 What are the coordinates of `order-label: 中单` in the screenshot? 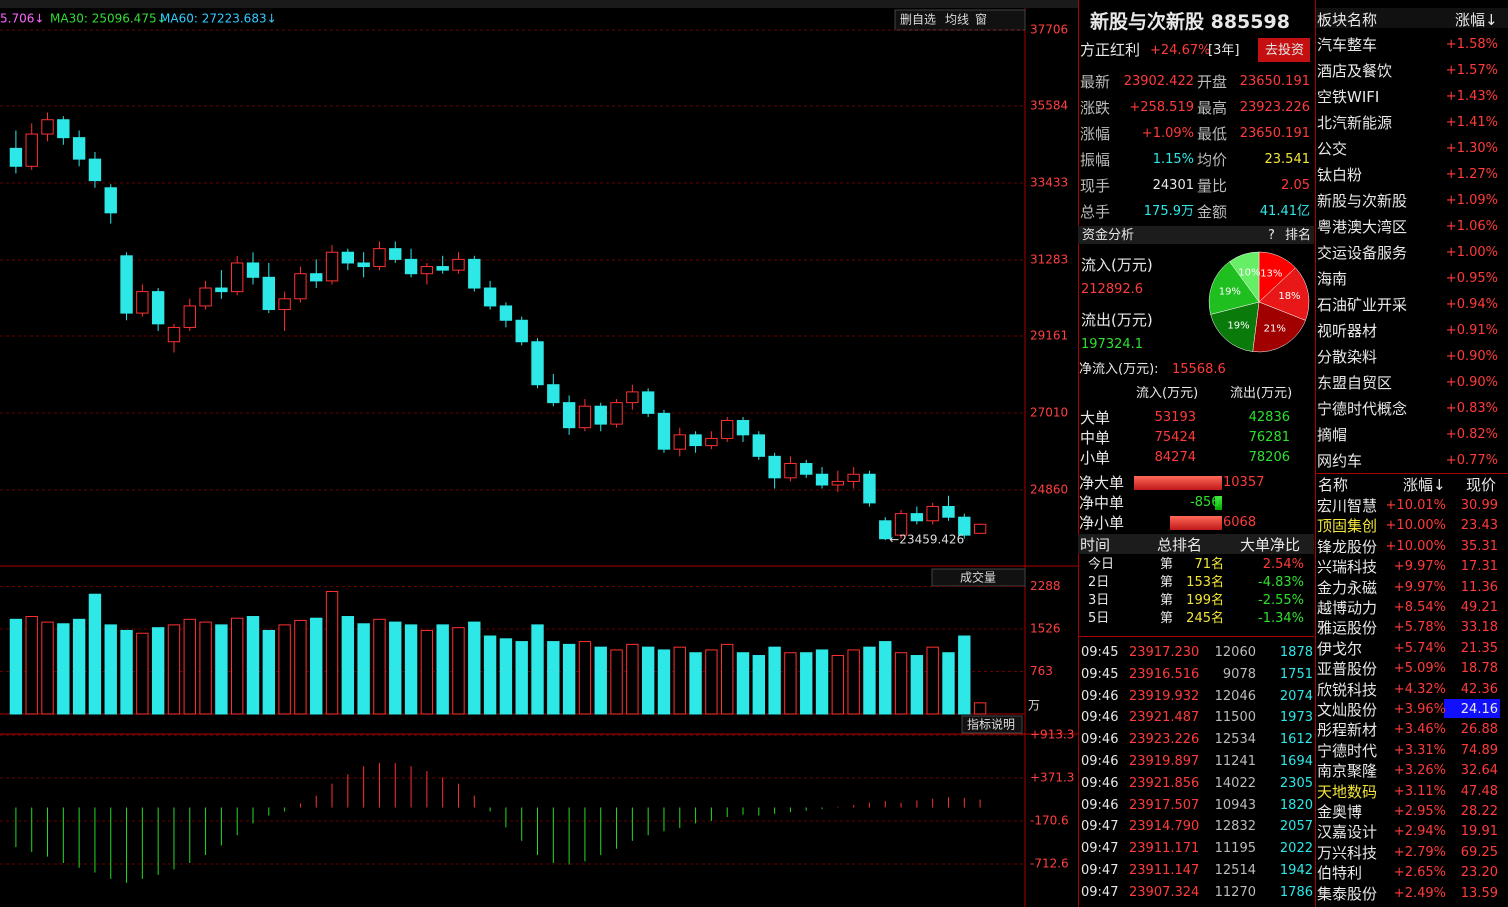 It's located at (1095, 438).